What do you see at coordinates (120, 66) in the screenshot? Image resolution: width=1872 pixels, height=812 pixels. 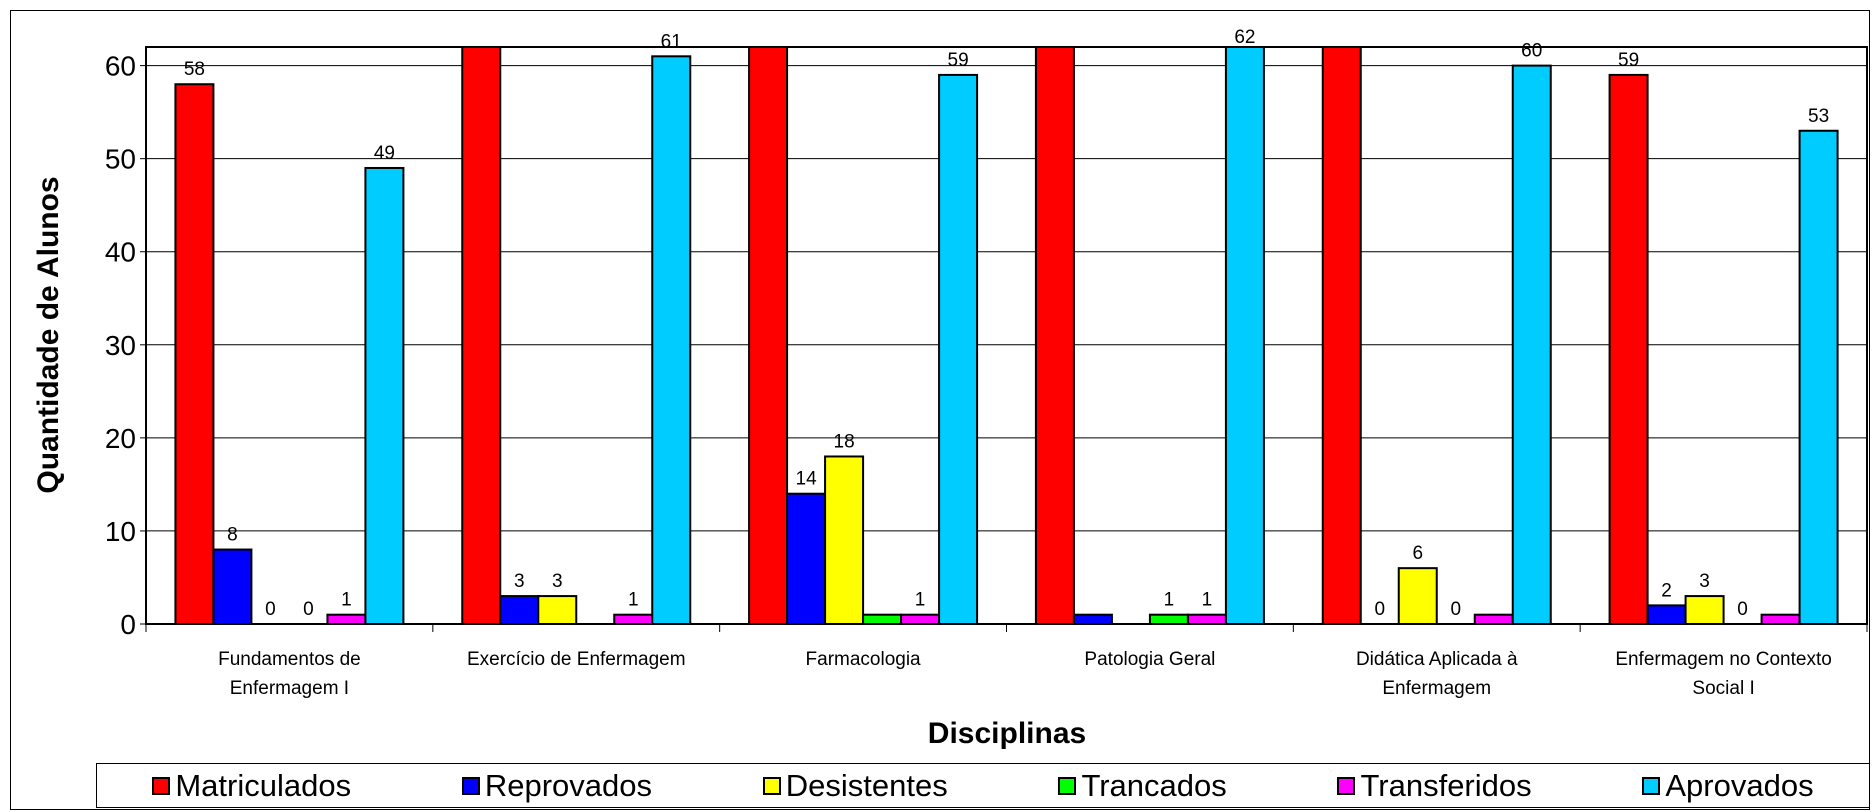 I see `y-tick-label: 60` at bounding box center [120, 66].